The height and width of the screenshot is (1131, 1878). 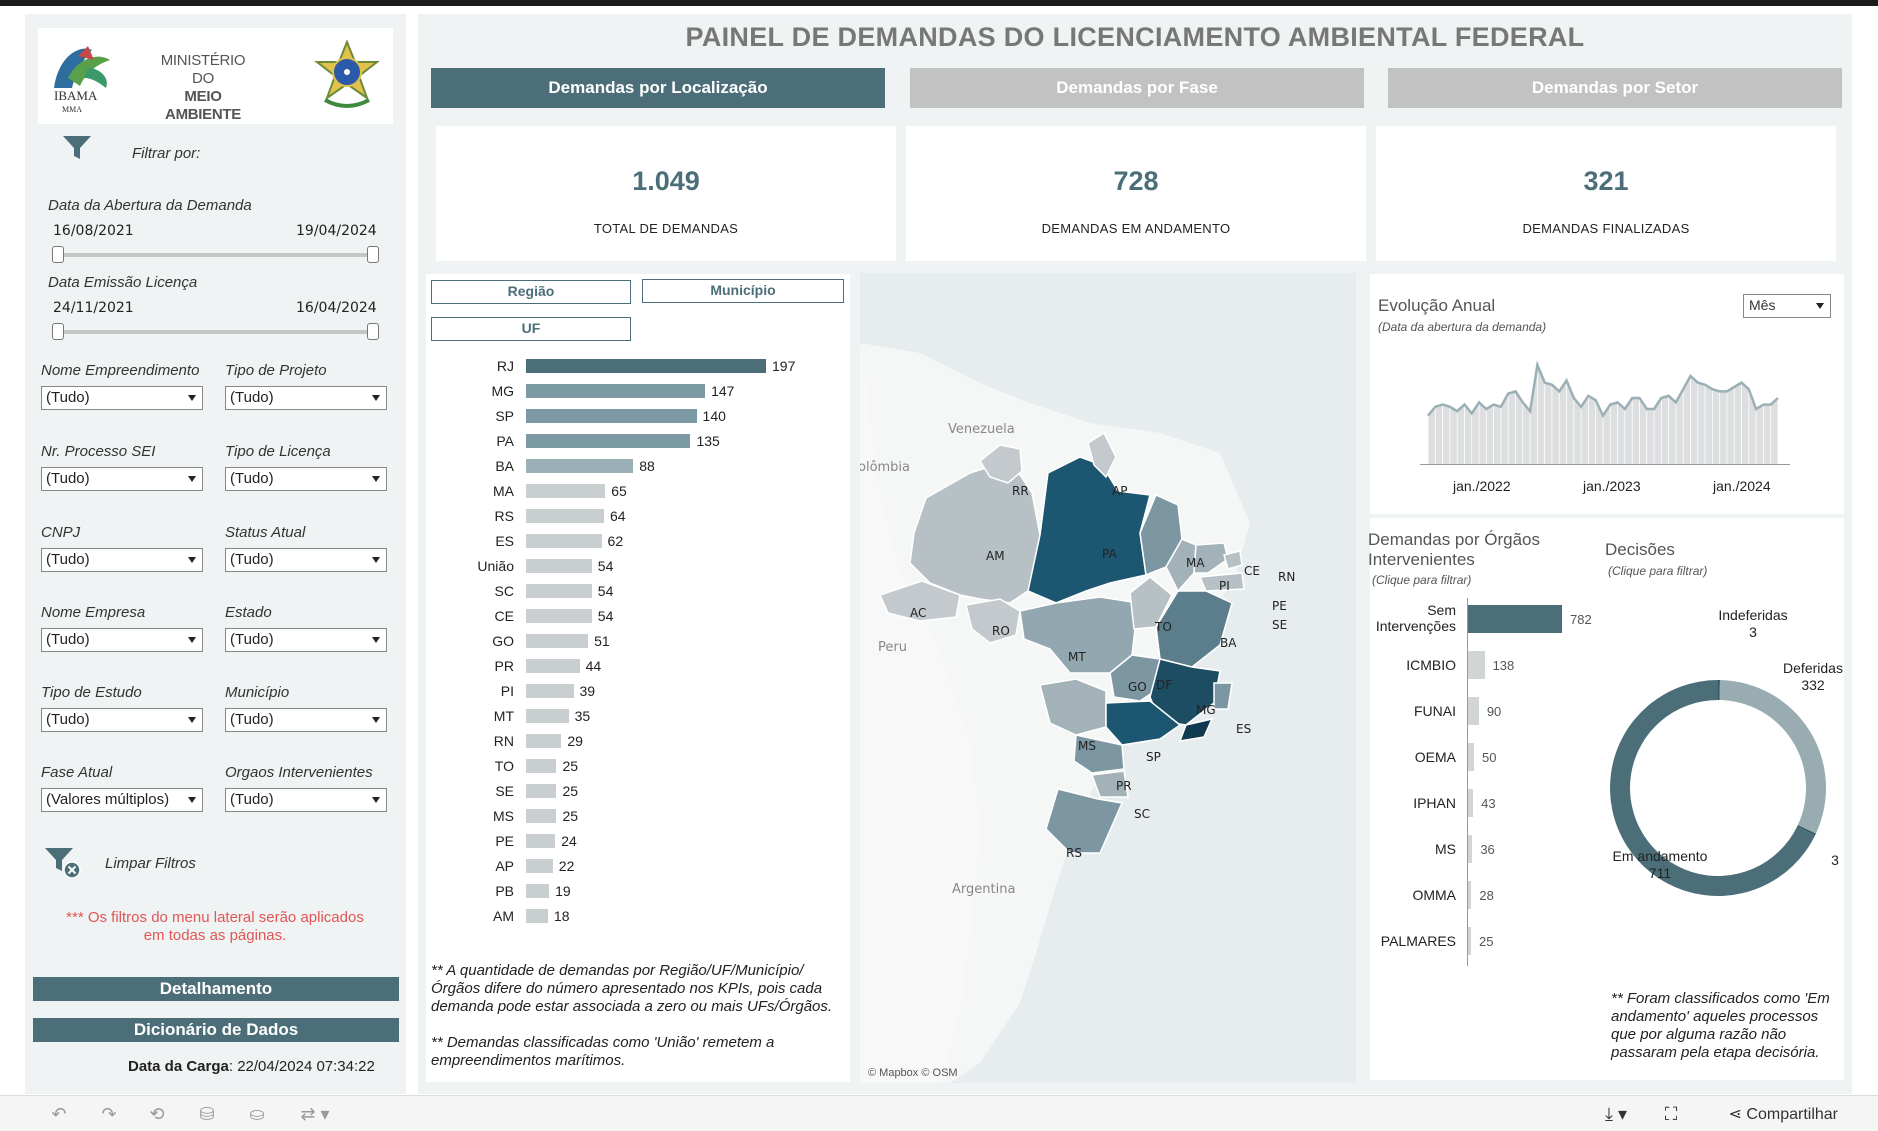 I want to click on date-open-slider, so click(x=215, y=255).